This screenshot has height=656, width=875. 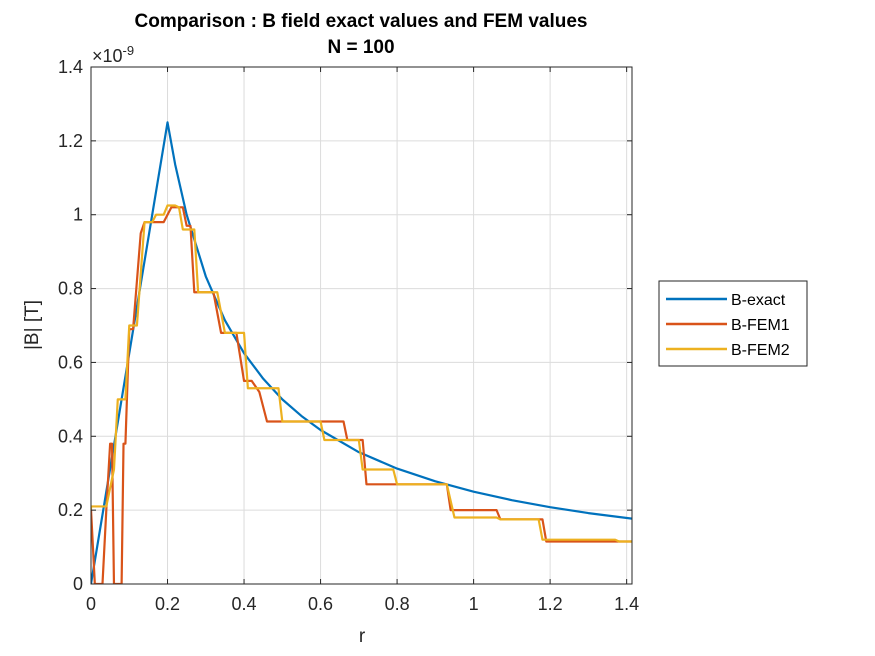 I want to click on legend-label-b-fem2: B-FEM2, so click(x=760, y=350).